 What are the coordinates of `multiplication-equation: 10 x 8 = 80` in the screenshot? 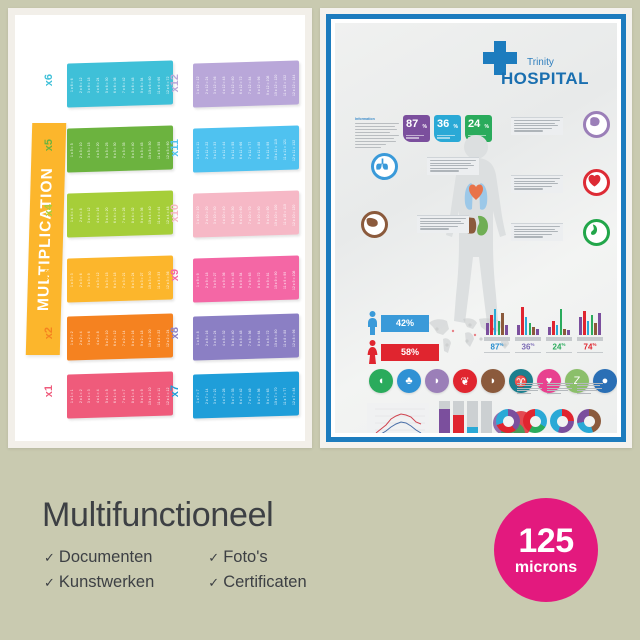 It's located at (276, 338).